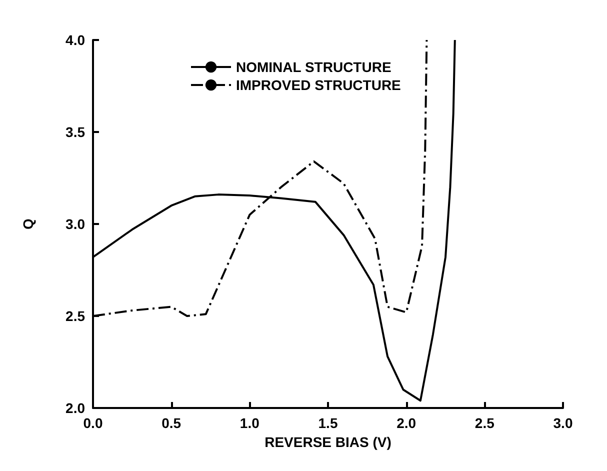 This screenshot has height=471, width=607. I want to click on y-tick-label: 3.0, so click(76, 224).